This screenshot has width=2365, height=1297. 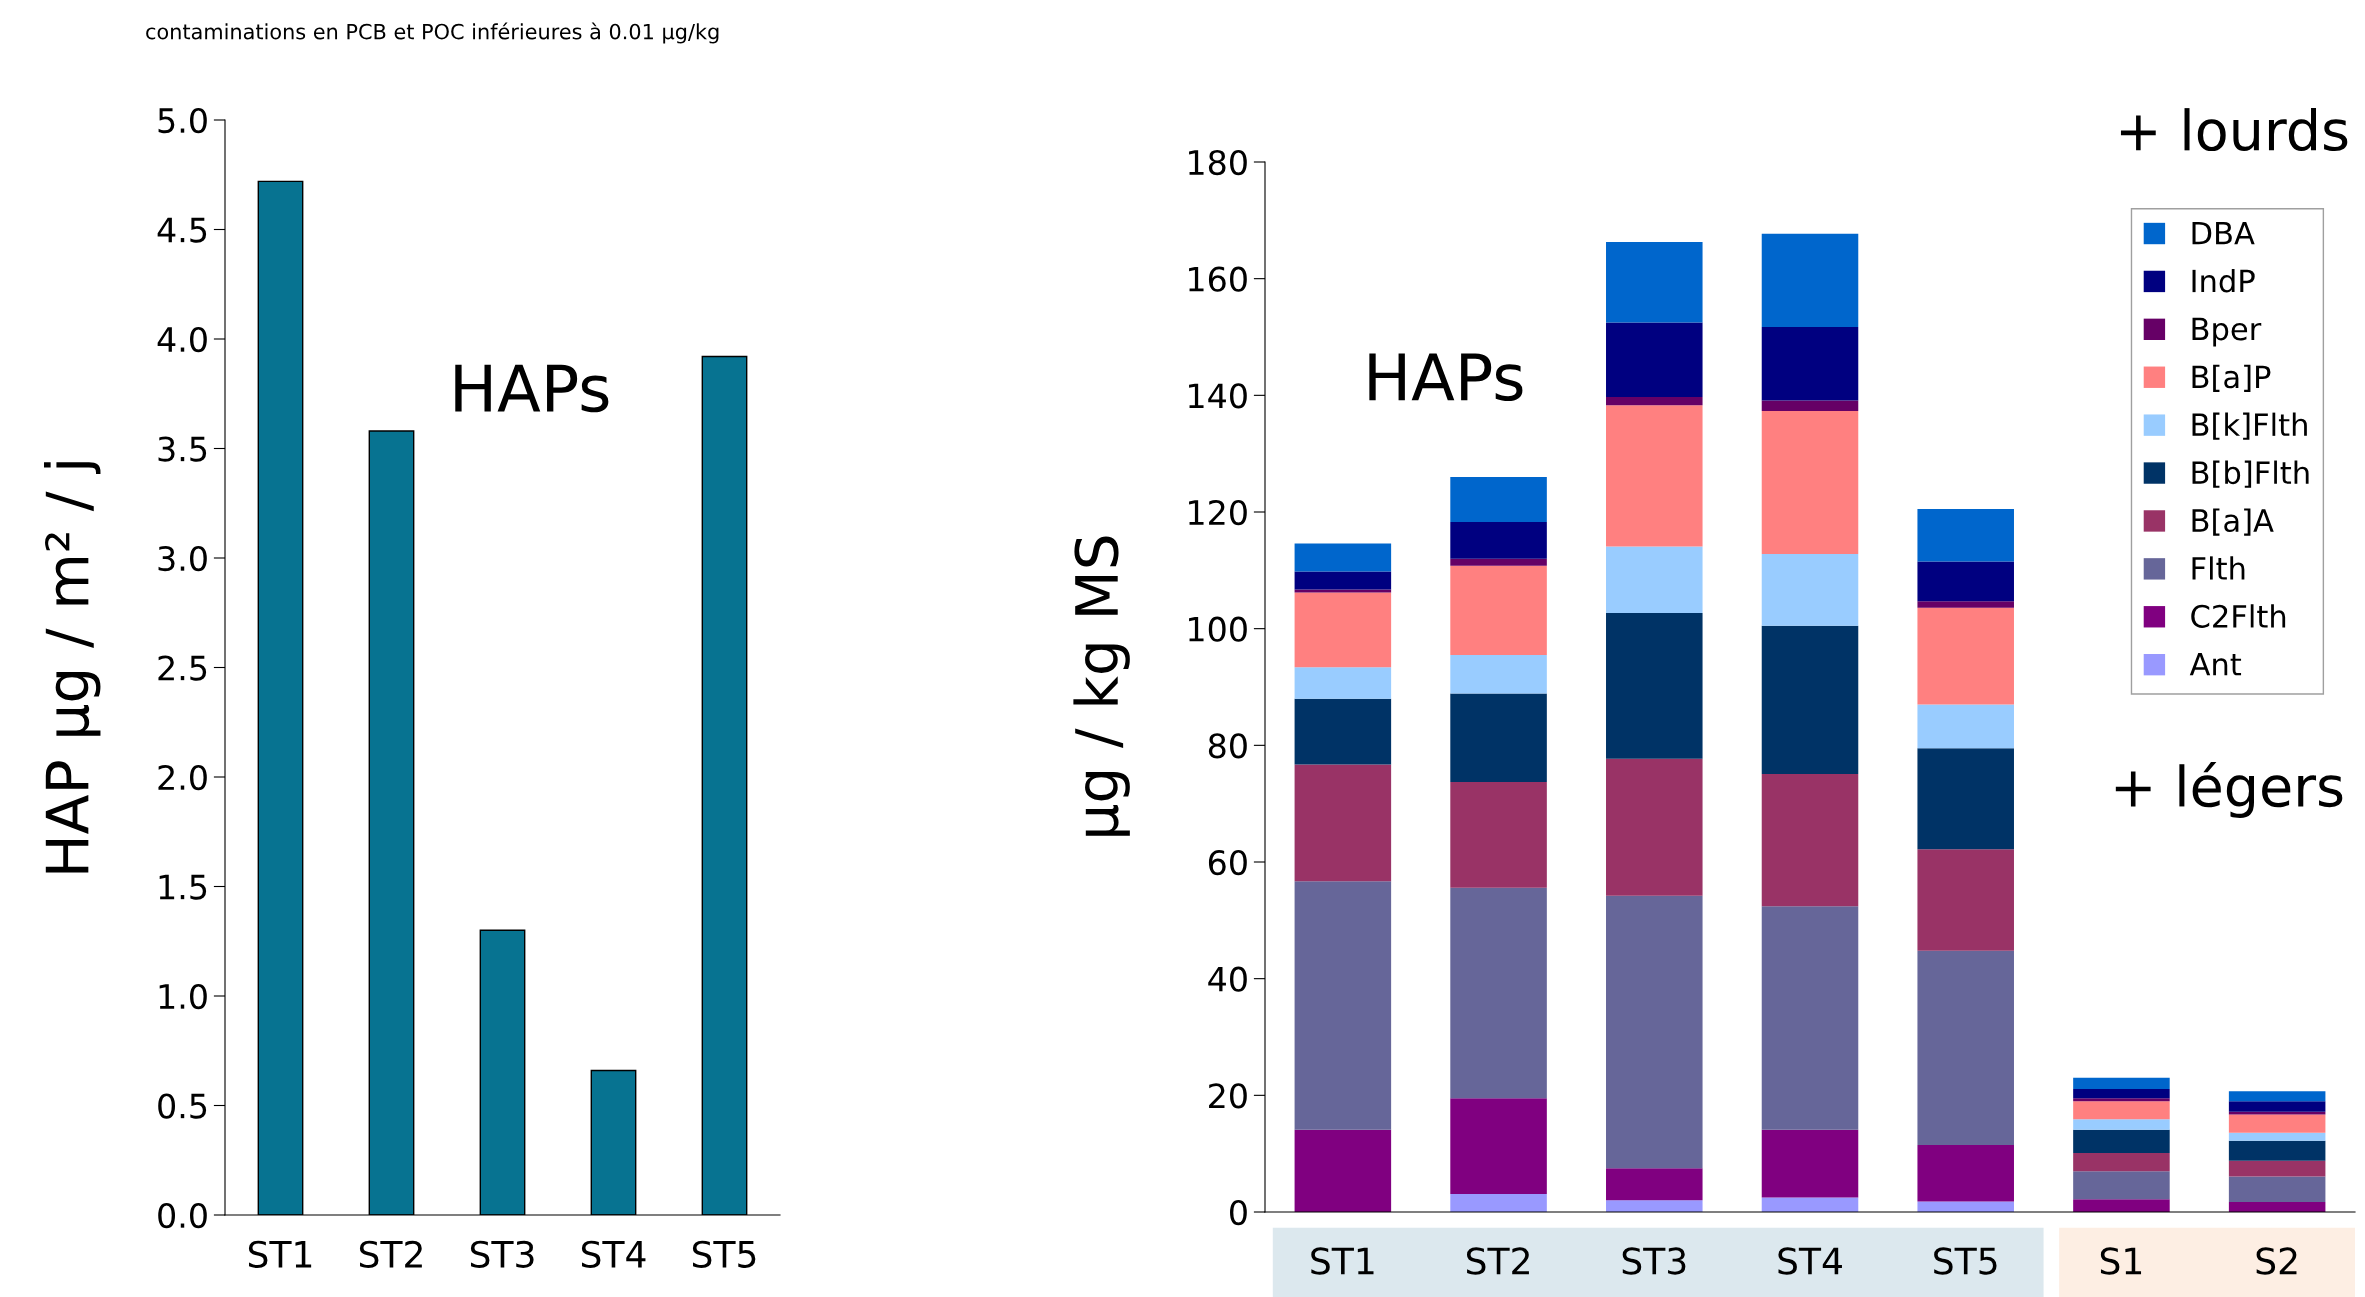 I want to click on legend-label: DBA, so click(x=2223, y=233).